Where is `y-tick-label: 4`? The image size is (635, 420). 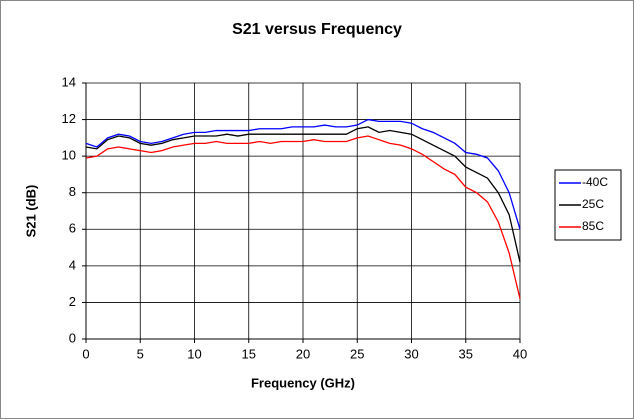
y-tick-label: 4 is located at coordinates (72, 264).